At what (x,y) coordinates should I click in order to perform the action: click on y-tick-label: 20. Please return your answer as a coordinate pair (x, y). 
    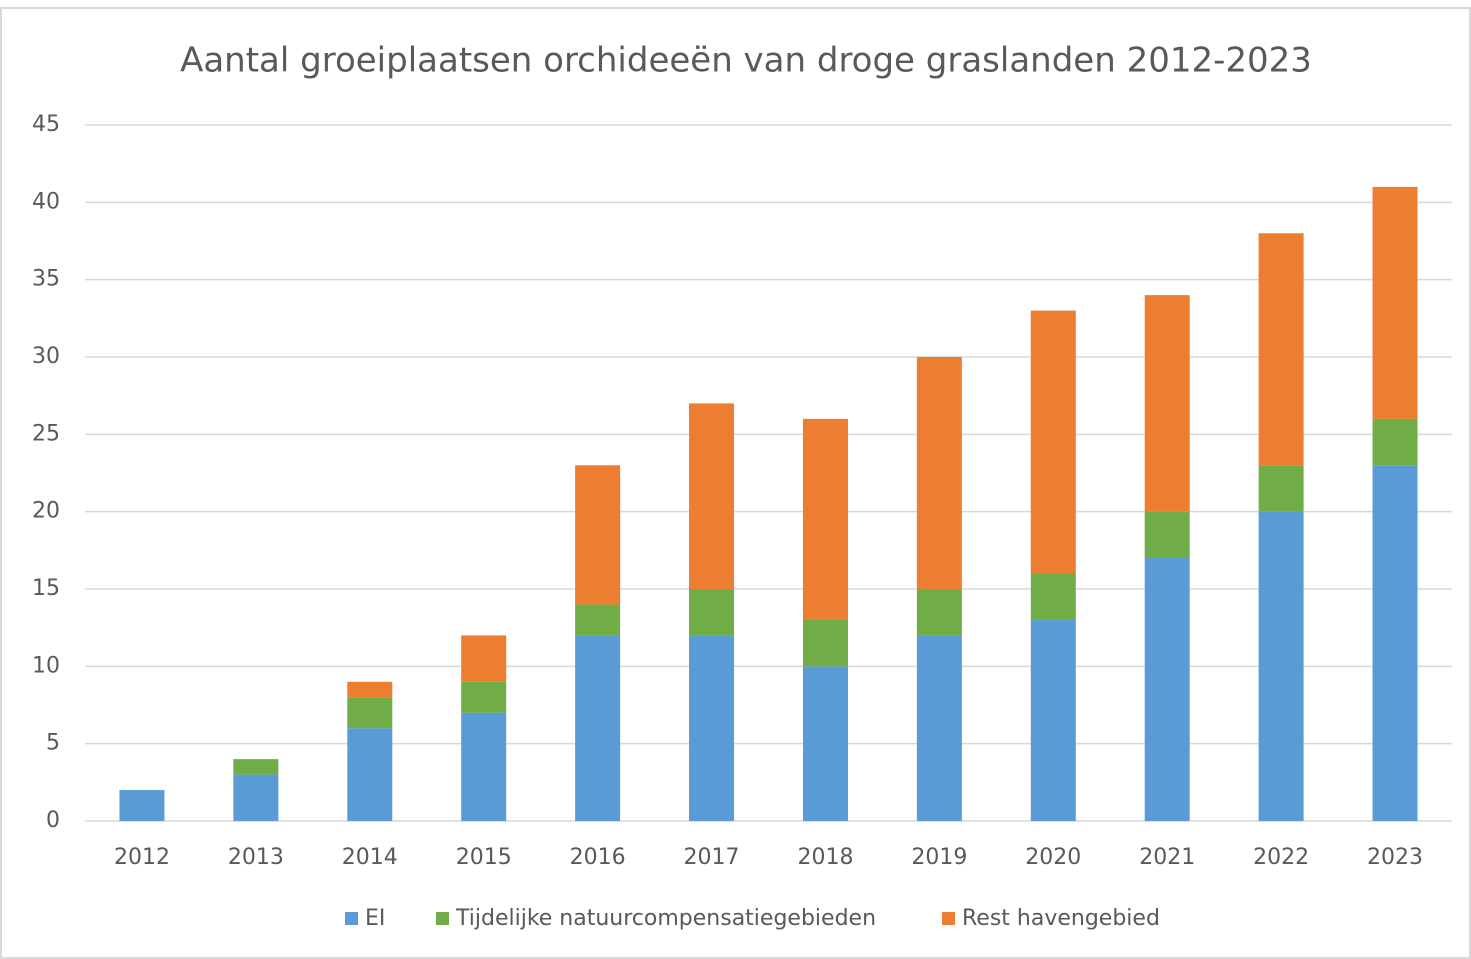
    Looking at the image, I should click on (46, 511).